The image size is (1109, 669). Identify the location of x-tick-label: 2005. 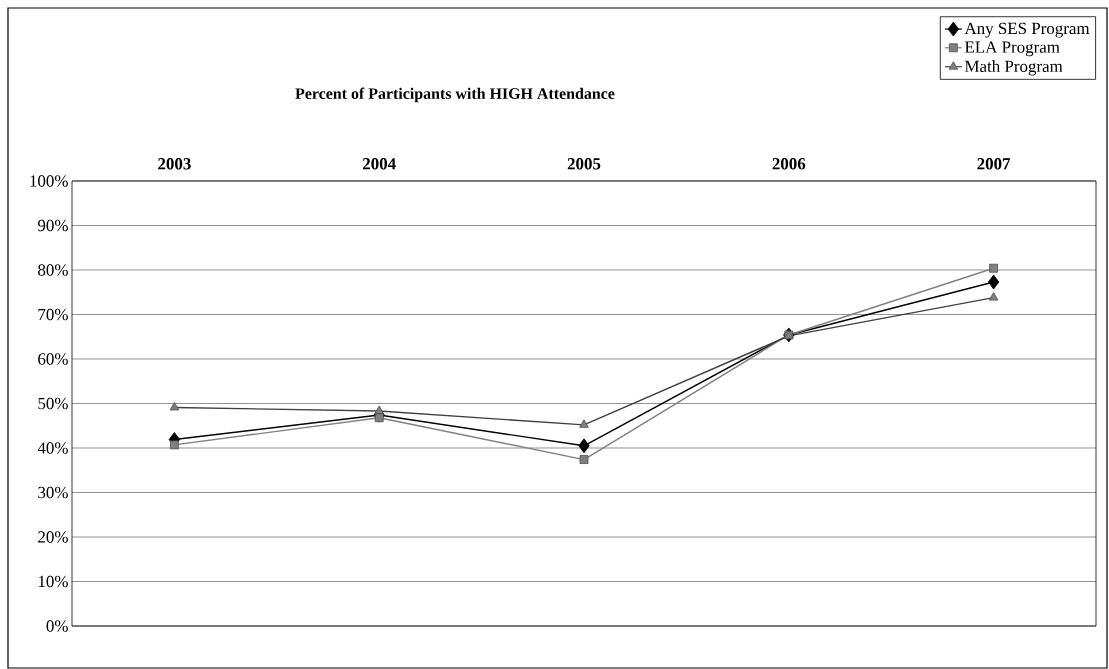
(584, 164).